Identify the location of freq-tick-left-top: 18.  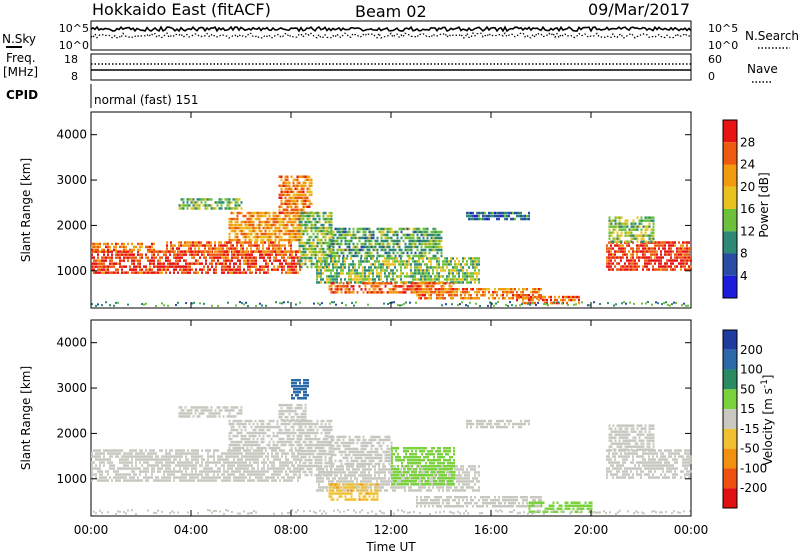
(71, 59).